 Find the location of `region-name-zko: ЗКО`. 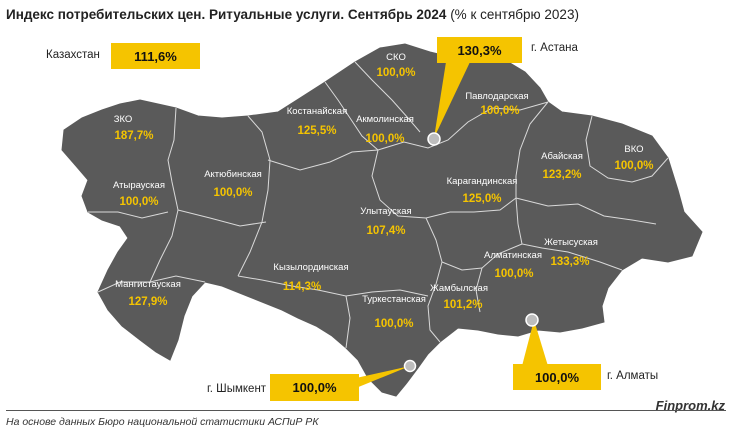

region-name-zko: ЗКО is located at coordinates (123, 119).